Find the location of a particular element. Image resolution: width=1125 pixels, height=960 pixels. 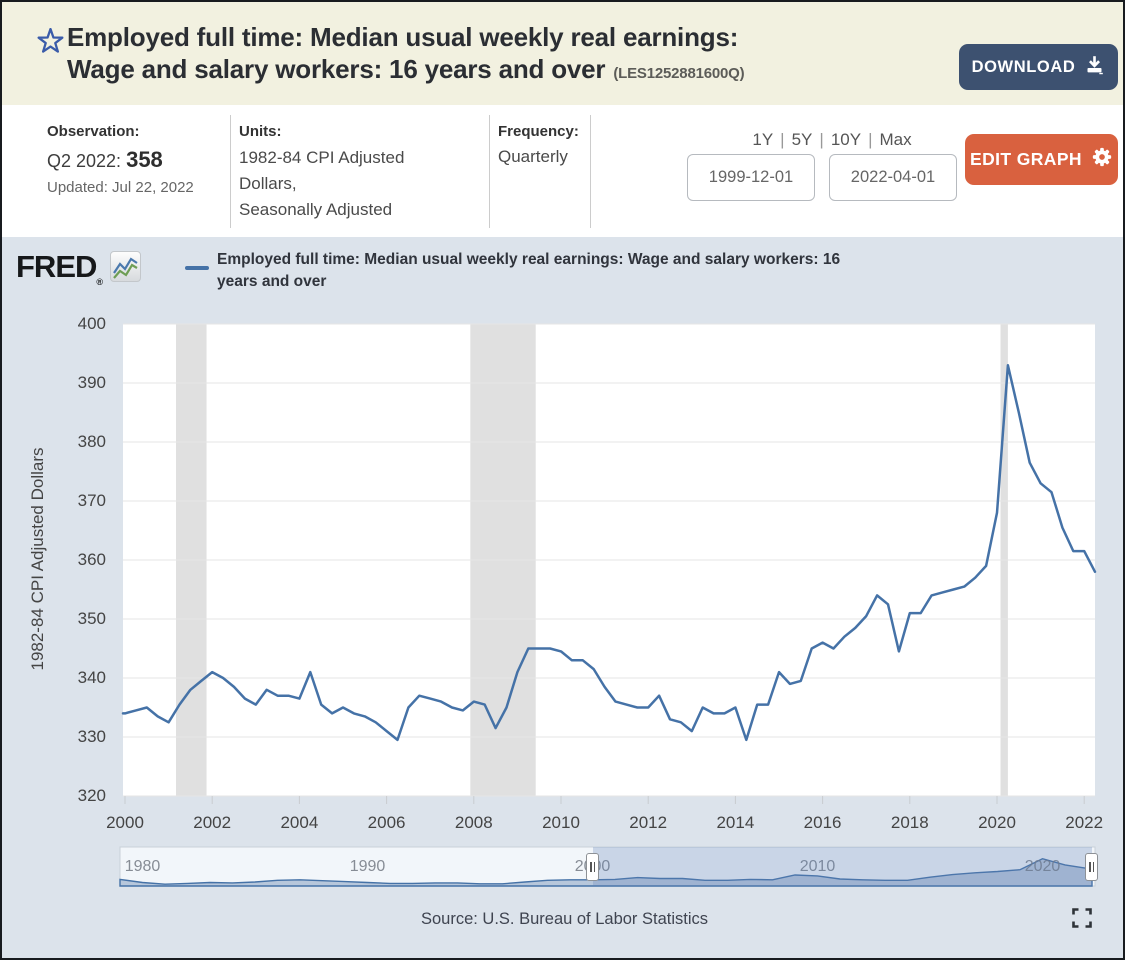

download-icon is located at coordinates (1094, 67).